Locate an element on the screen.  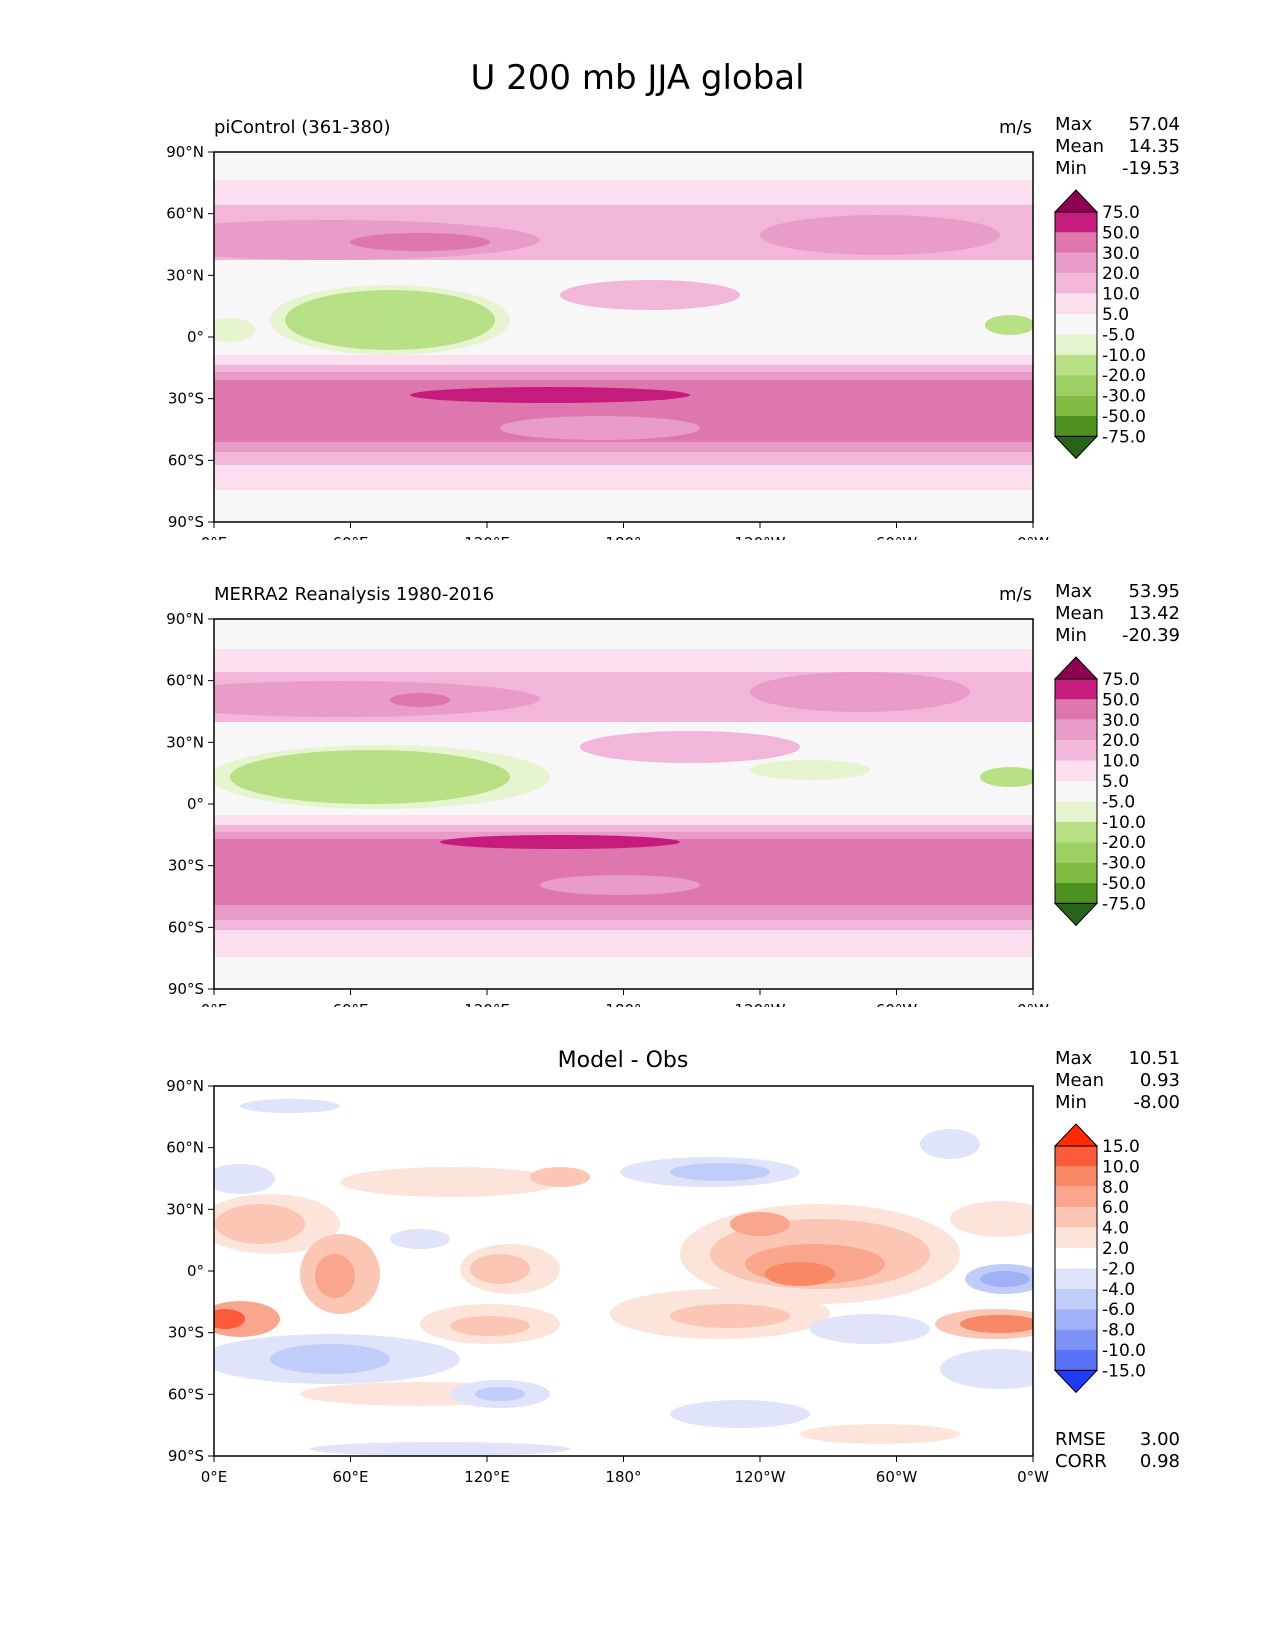
panel-1-stat-max-label: Max is located at coordinates (1074, 124).